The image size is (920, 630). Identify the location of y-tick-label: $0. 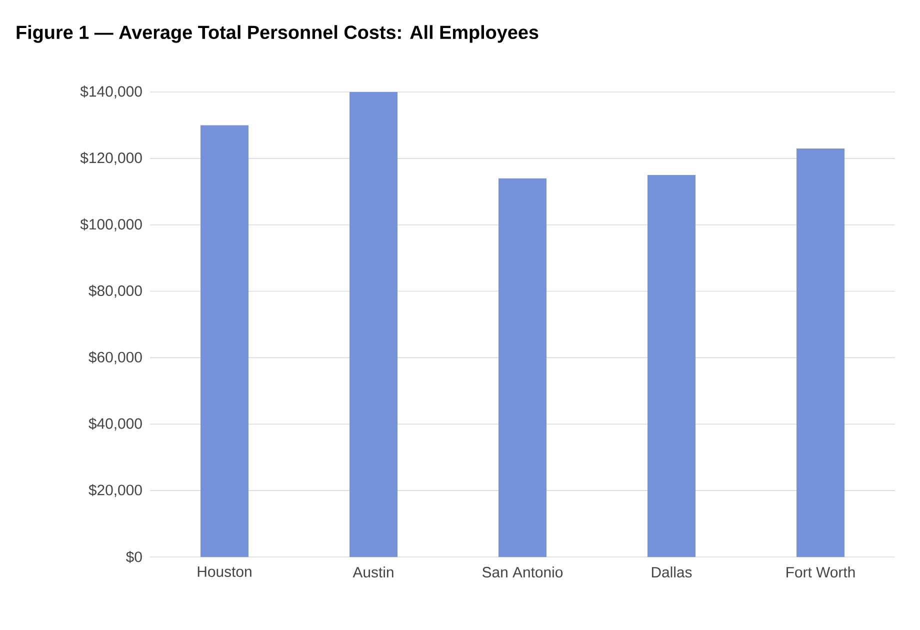
(134, 557).